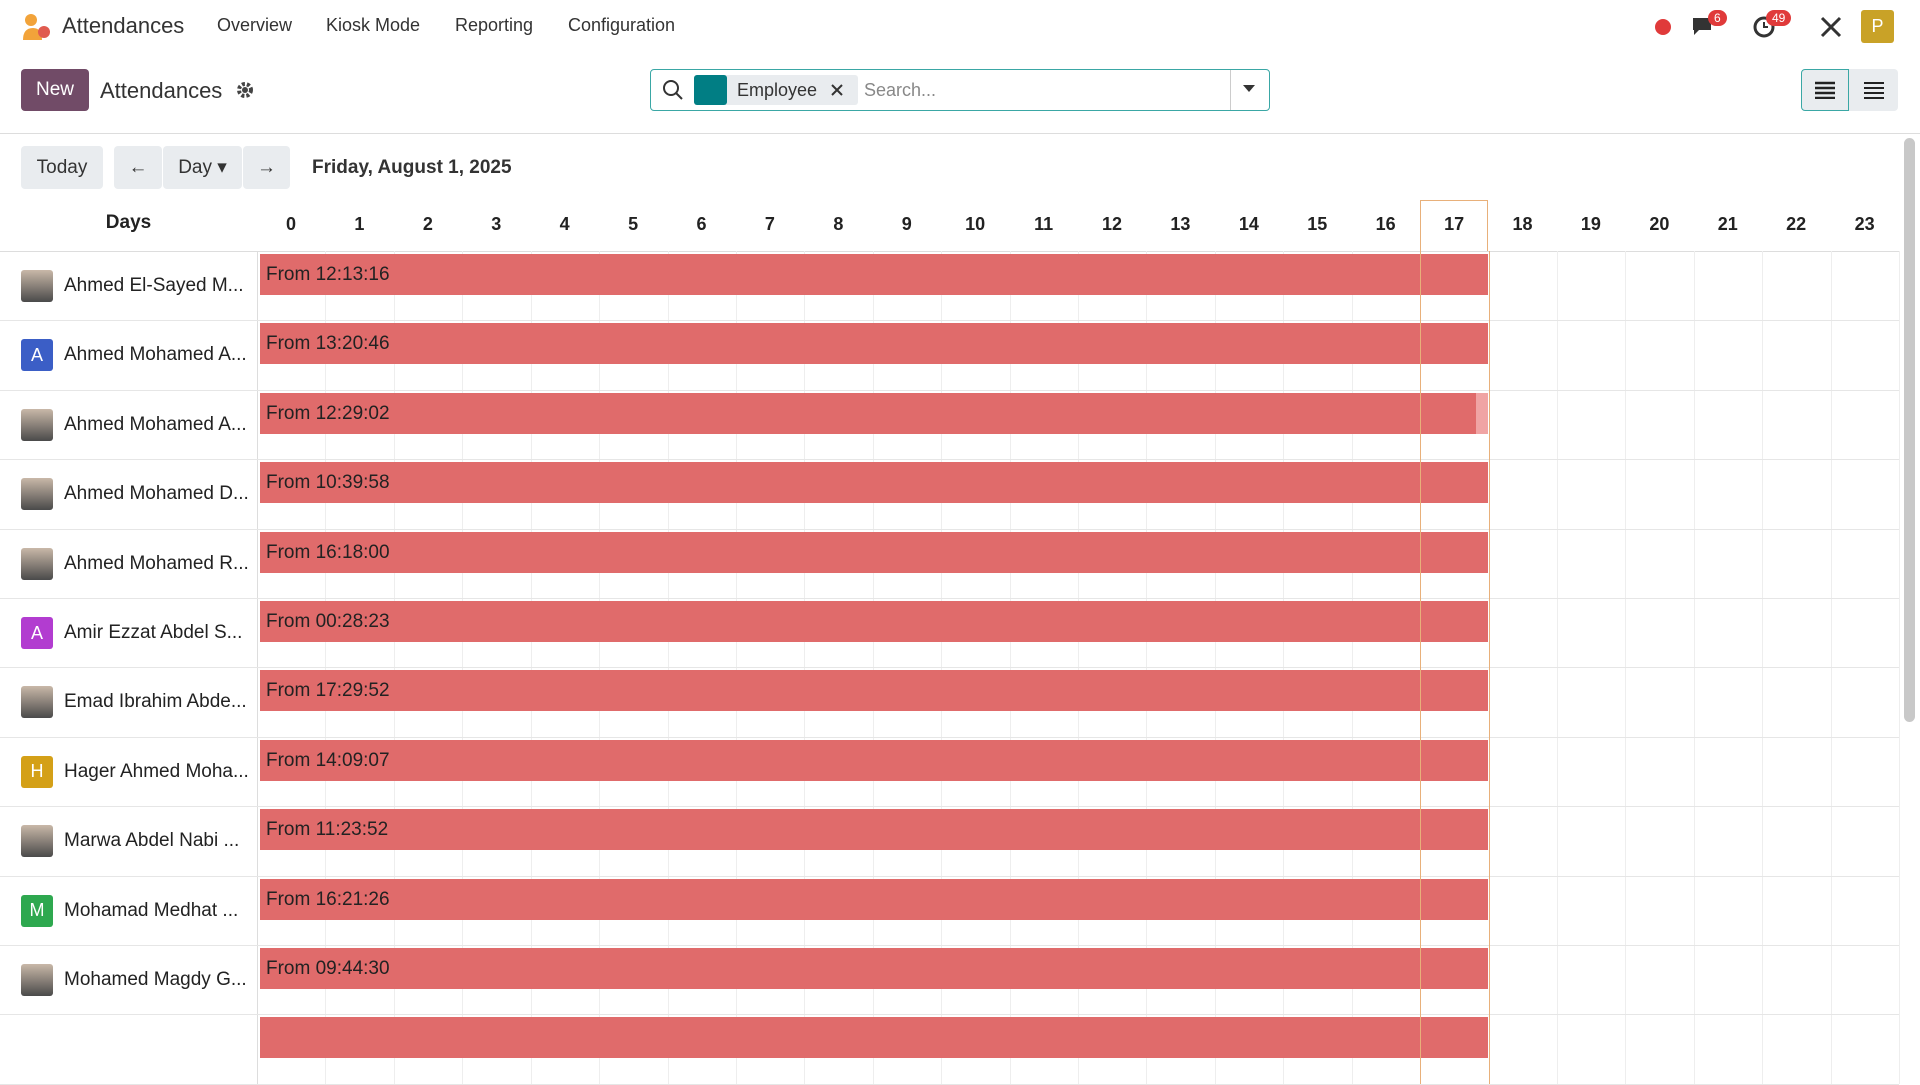  I want to click on hour-label: 17, so click(1454, 224).